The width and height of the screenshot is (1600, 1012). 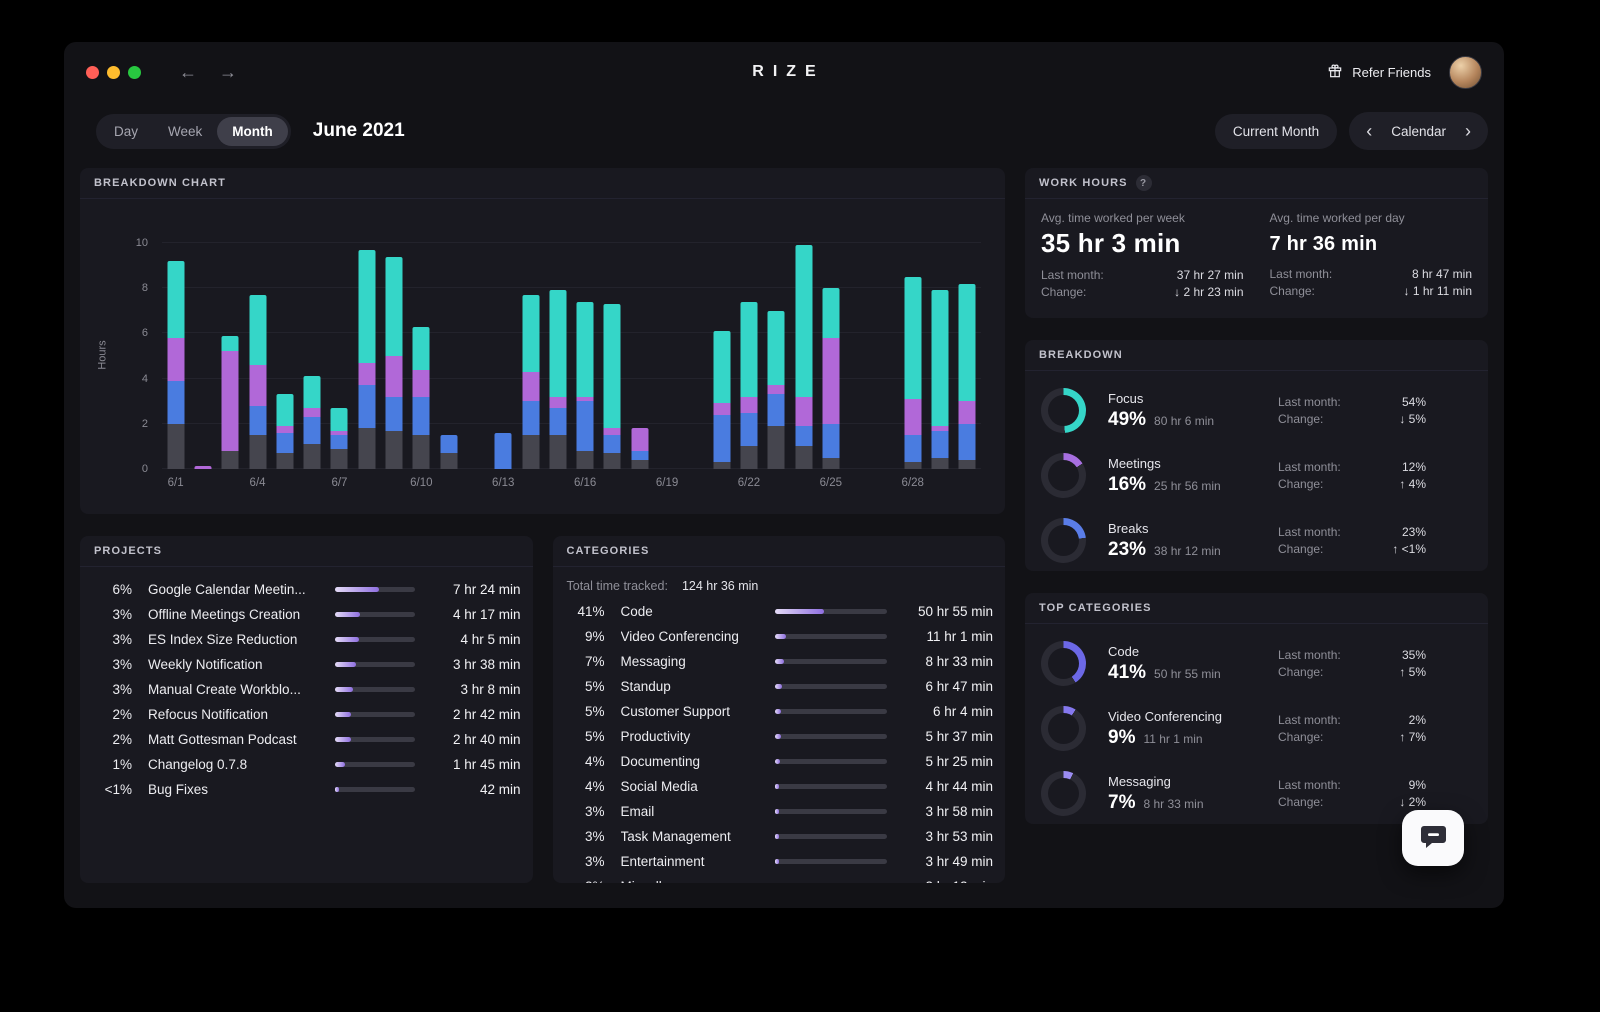 I want to click on chevron-right-icon: ›, so click(x=1468, y=131).